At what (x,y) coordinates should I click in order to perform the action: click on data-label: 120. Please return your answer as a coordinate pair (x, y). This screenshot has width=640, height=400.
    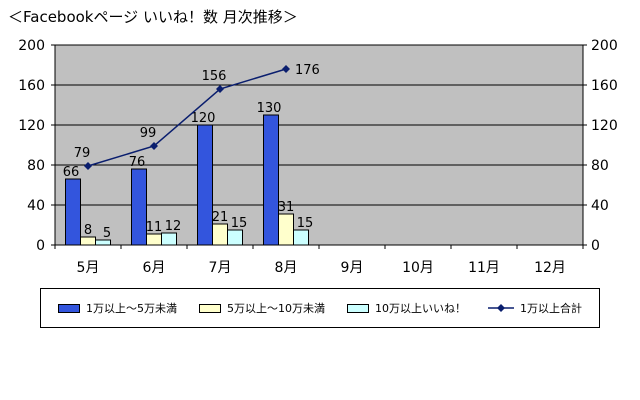
    Looking at the image, I should click on (203, 118).